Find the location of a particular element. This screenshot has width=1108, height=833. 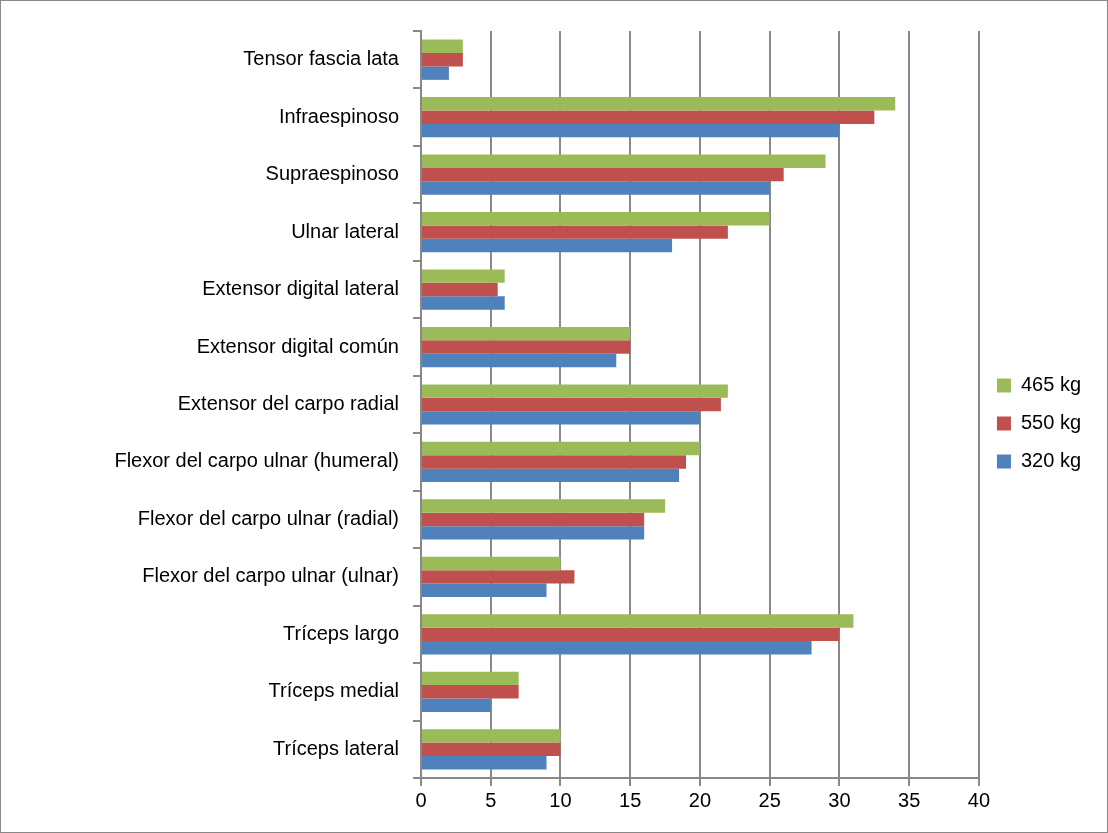

y-tick-label: Infraespinoso is located at coordinates (338, 115).